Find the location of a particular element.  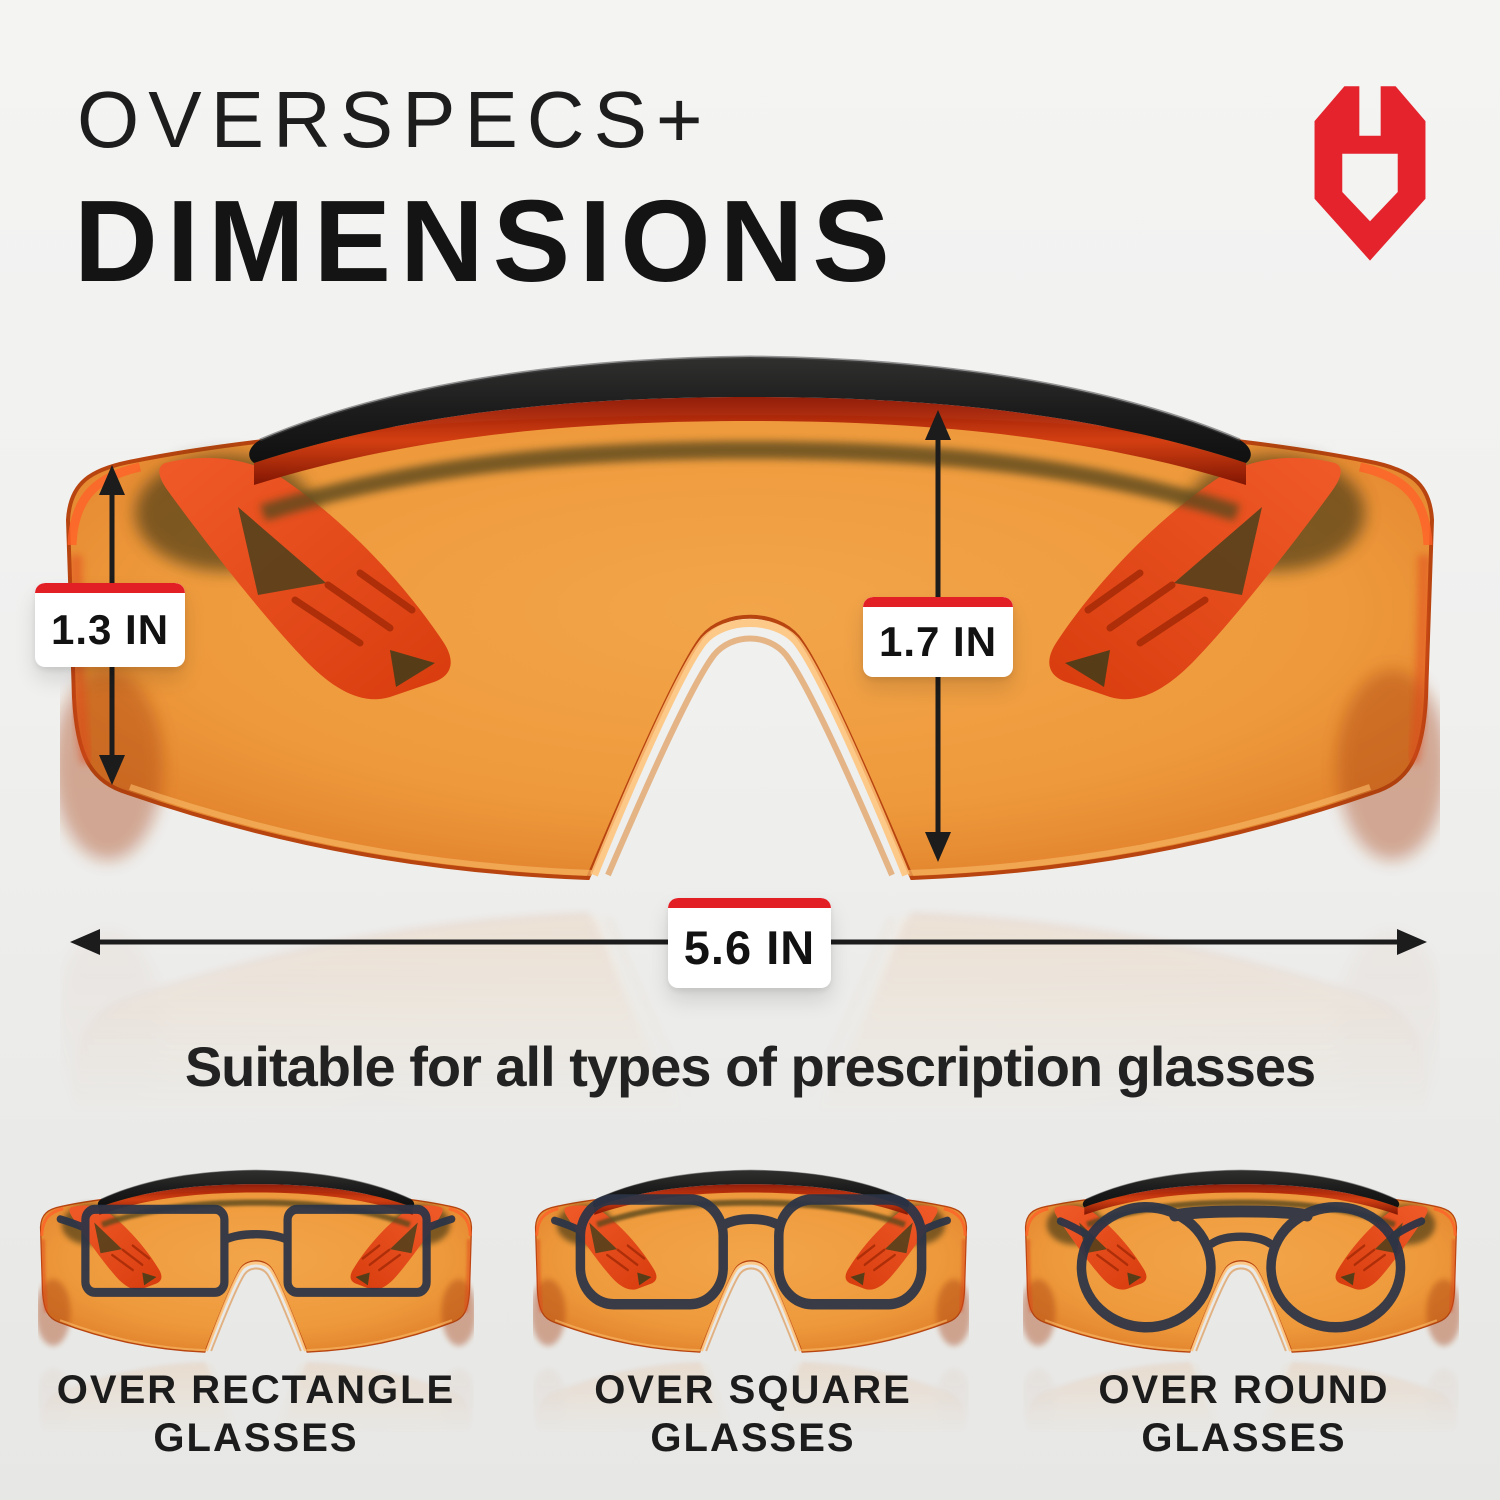

square-glasses-icon is located at coordinates (751, 1252).